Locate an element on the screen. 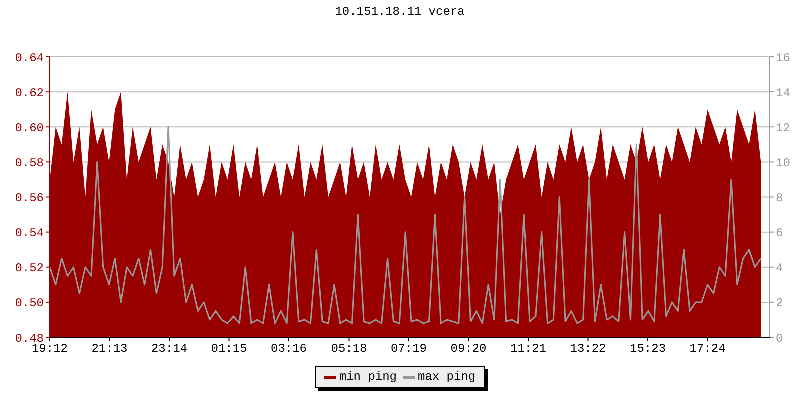 The height and width of the screenshot is (400, 800). x-tick-label: 21:13 is located at coordinates (110, 349).